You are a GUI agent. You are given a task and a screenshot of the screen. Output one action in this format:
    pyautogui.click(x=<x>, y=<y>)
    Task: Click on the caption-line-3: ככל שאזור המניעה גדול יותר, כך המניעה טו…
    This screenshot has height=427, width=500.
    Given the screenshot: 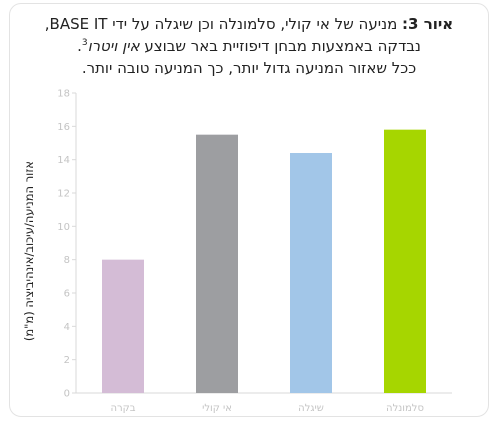 What is the action you would take?
    pyautogui.click(x=249, y=68)
    